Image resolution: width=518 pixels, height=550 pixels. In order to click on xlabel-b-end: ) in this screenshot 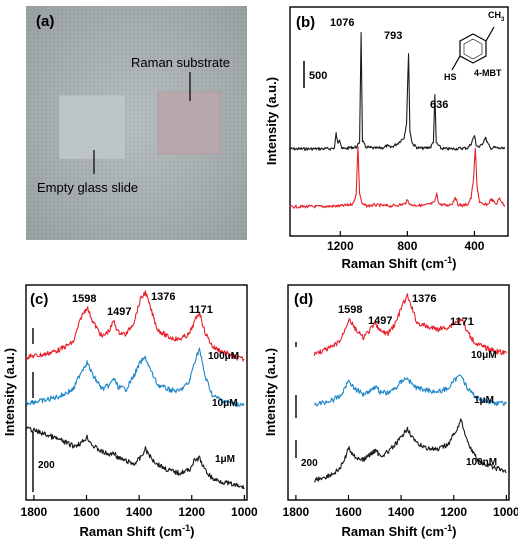, I will do `click(454, 263)`.